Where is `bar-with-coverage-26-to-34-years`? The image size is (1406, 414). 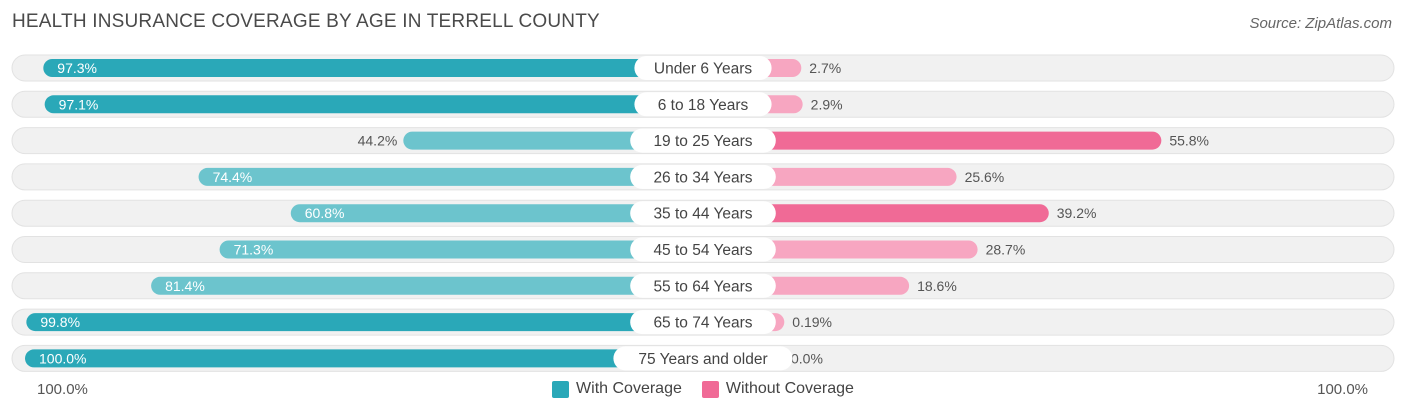
bar-with-coverage-26-to-34-years is located at coordinates (450, 176).